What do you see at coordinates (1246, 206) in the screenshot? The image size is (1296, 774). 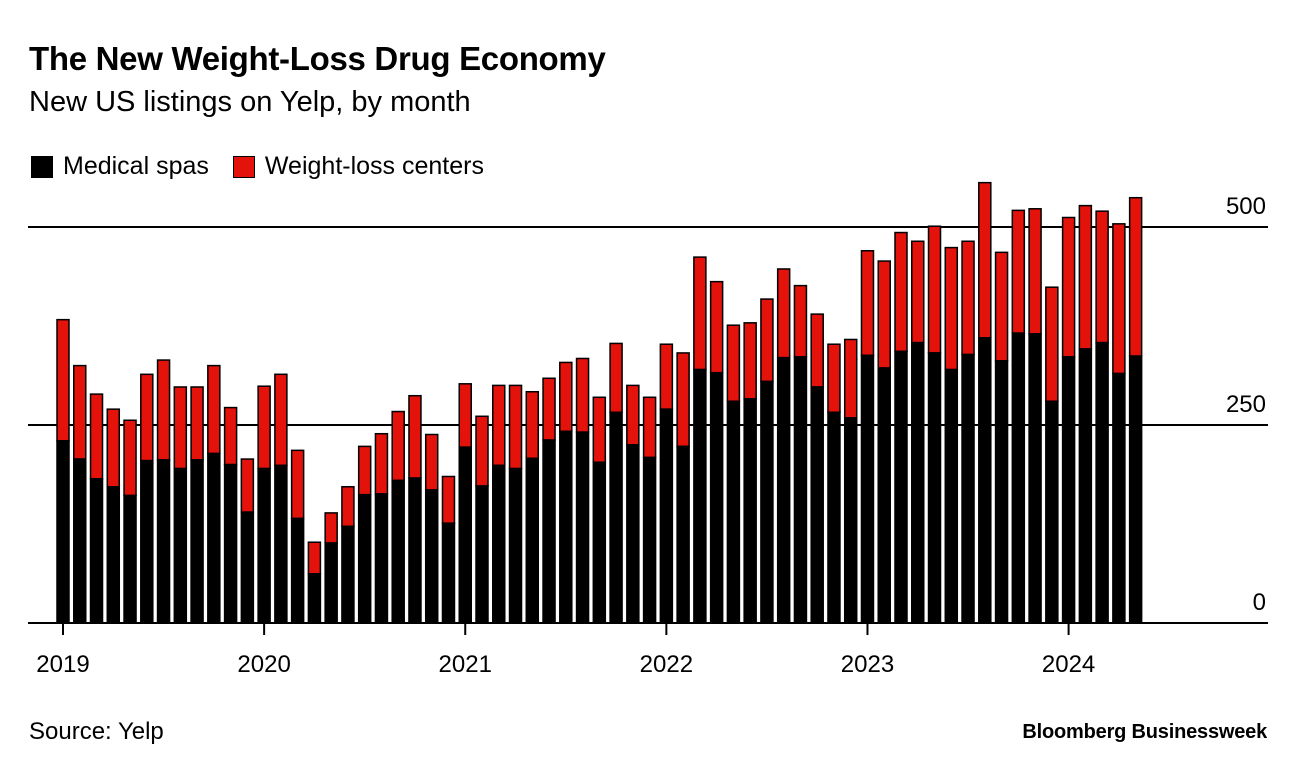 I see `y-tick-label-500: 500` at bounding box center [1246, 206].